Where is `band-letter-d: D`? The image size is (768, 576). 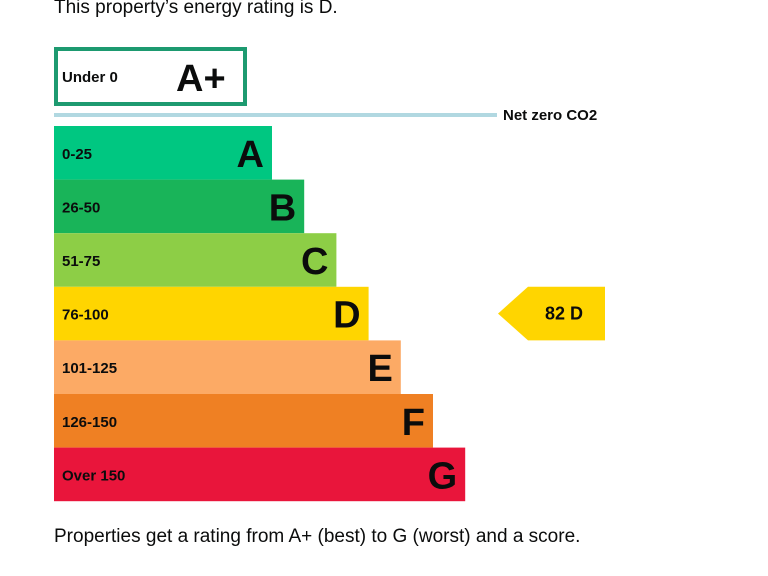 band-letter-d: D is located at coordinates (346, 316).